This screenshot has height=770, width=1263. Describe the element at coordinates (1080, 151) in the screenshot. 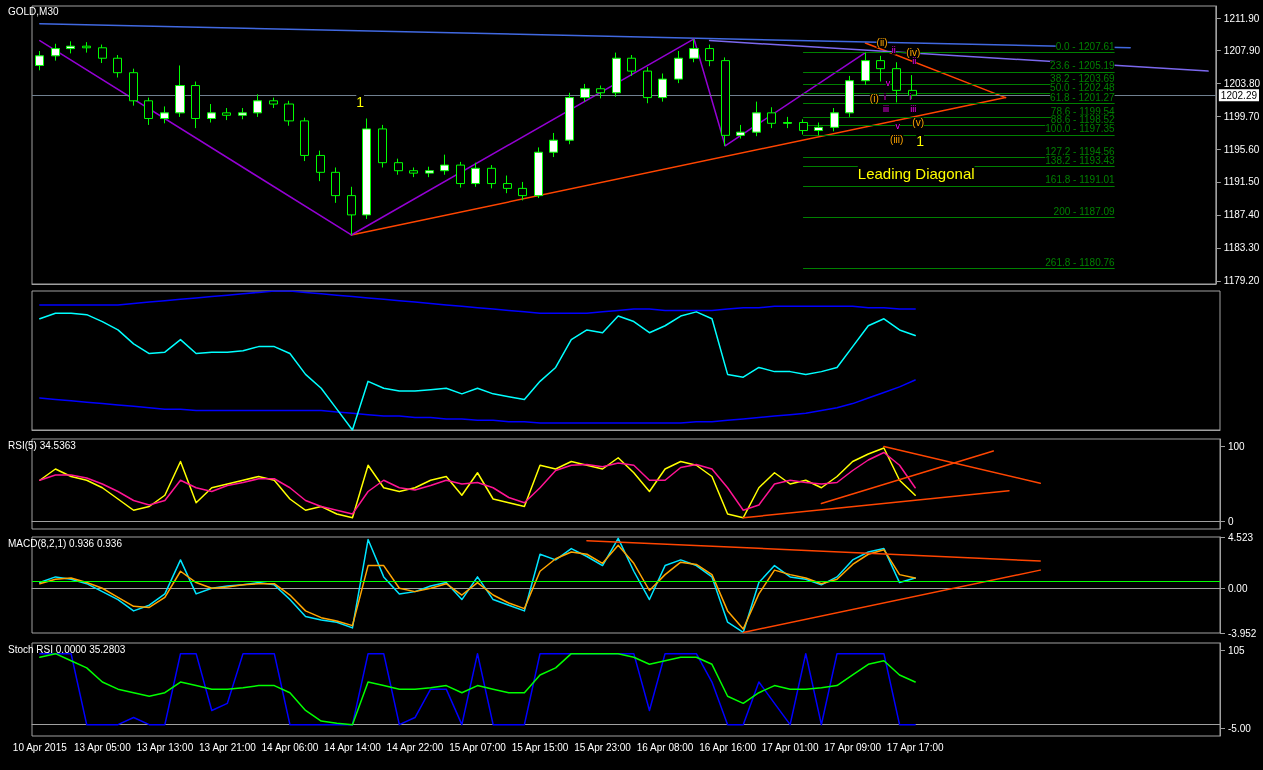

I see `annotation: 127.2 - 1194.56` at that location.